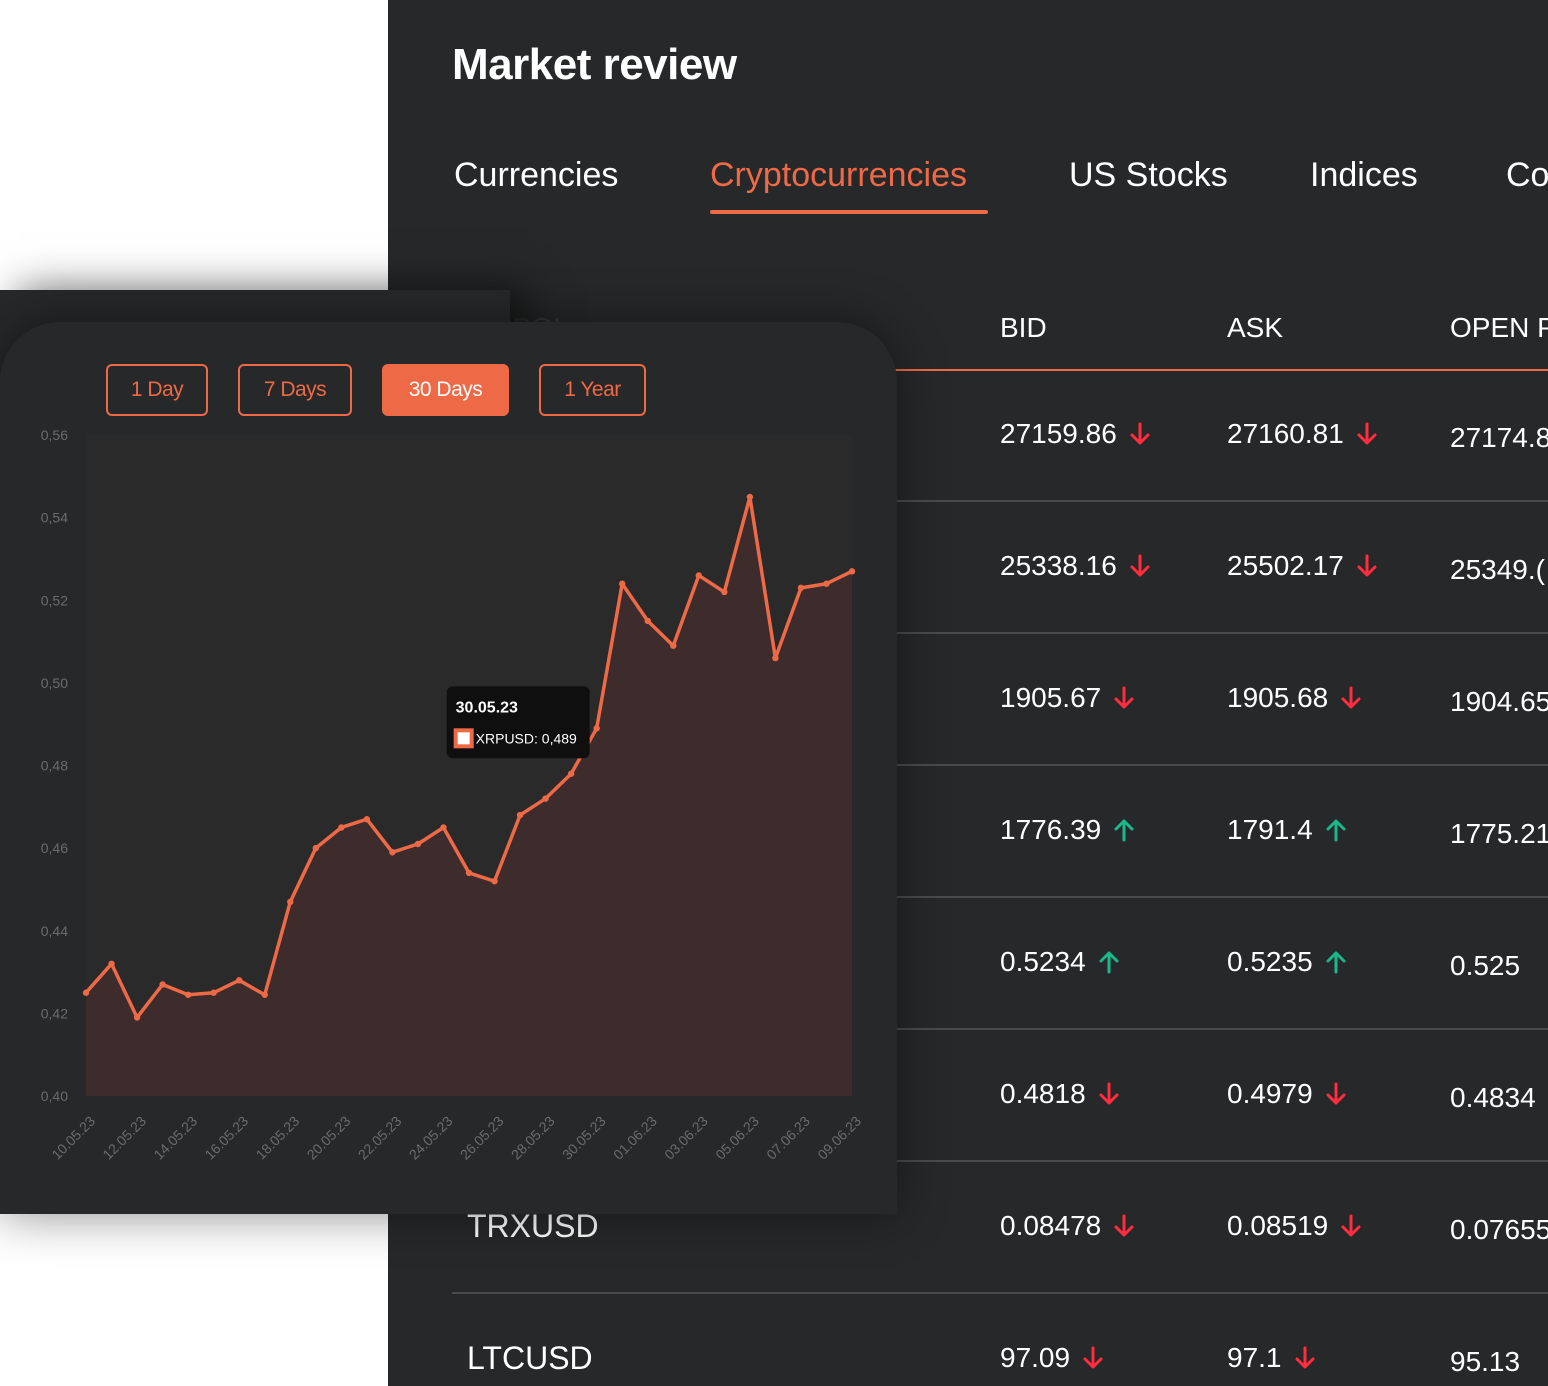 This screenshot has width=1548, height=1386. Describe the element at coordinates (54, 1013) in the screenshot. I see `y-tick-label: 0,42` at that location.